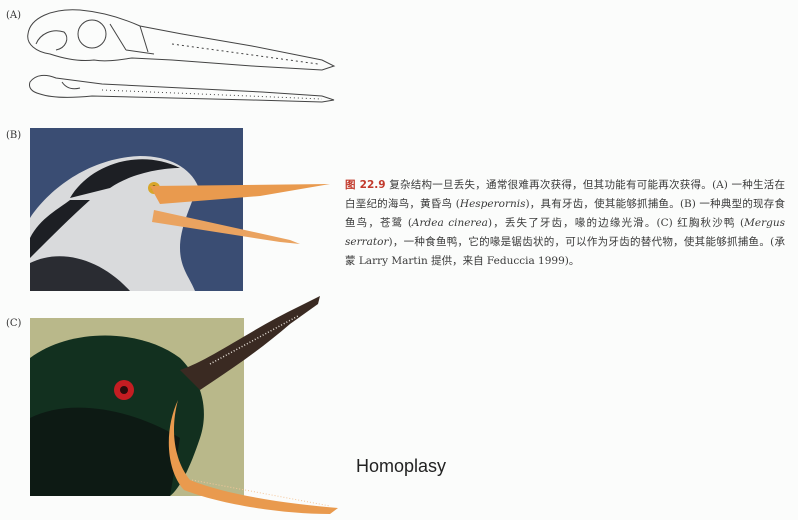  What do you see at coordinates (14, 323) in the screenshot?
I see `panel-c-label: (C)` at bounding box center [14, 323].